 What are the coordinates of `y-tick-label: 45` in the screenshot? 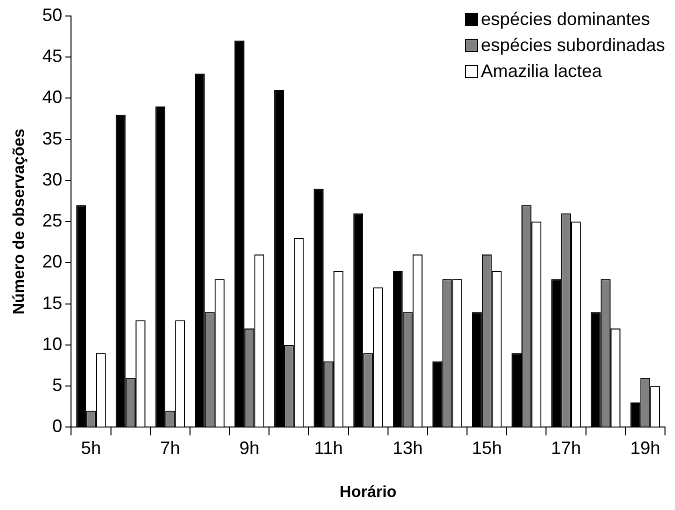 It's located at (52, 56).